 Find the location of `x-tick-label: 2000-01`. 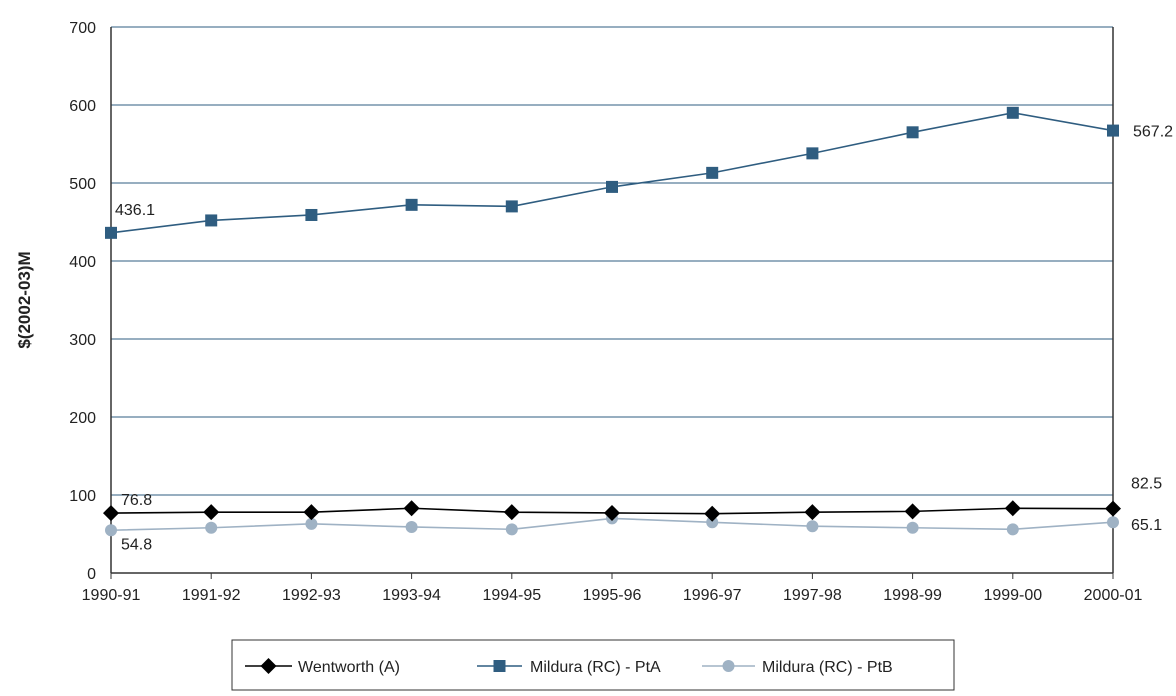

x-tick-label: 2000-01 is located at coordinates (1113, 595).